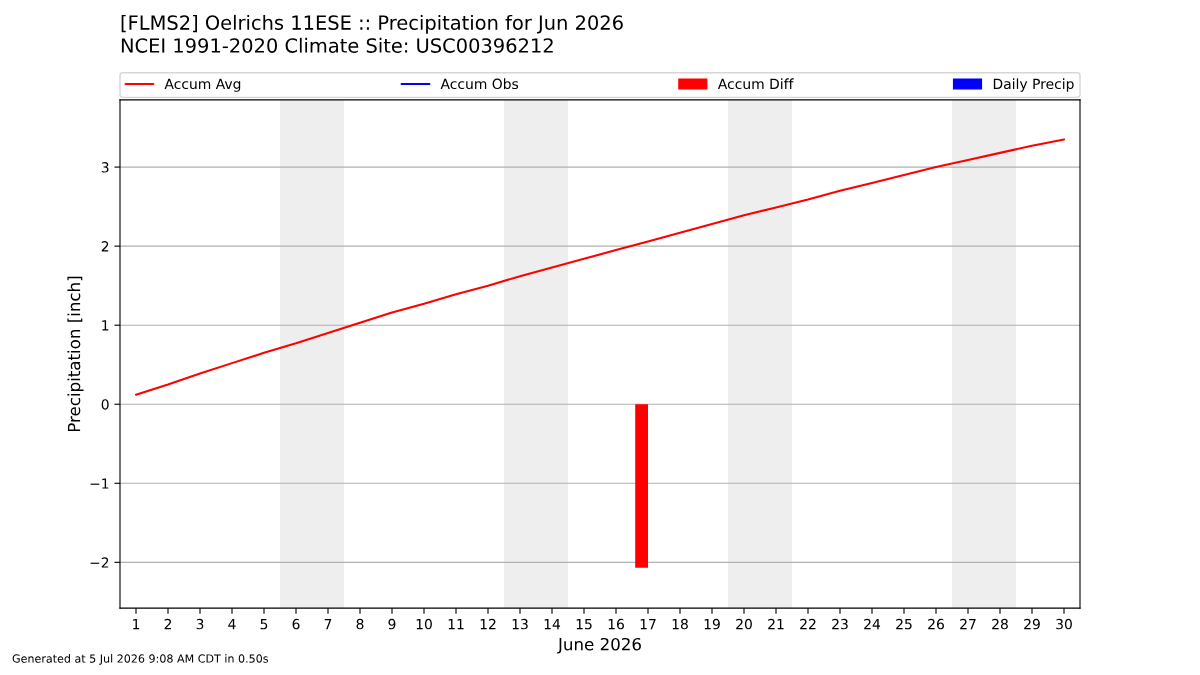 The height and width of the screenshot is (675, 1200). Describe the element at coordinates (105, 325) in the screenshot. I see `y-tick-label: 1` at that location.